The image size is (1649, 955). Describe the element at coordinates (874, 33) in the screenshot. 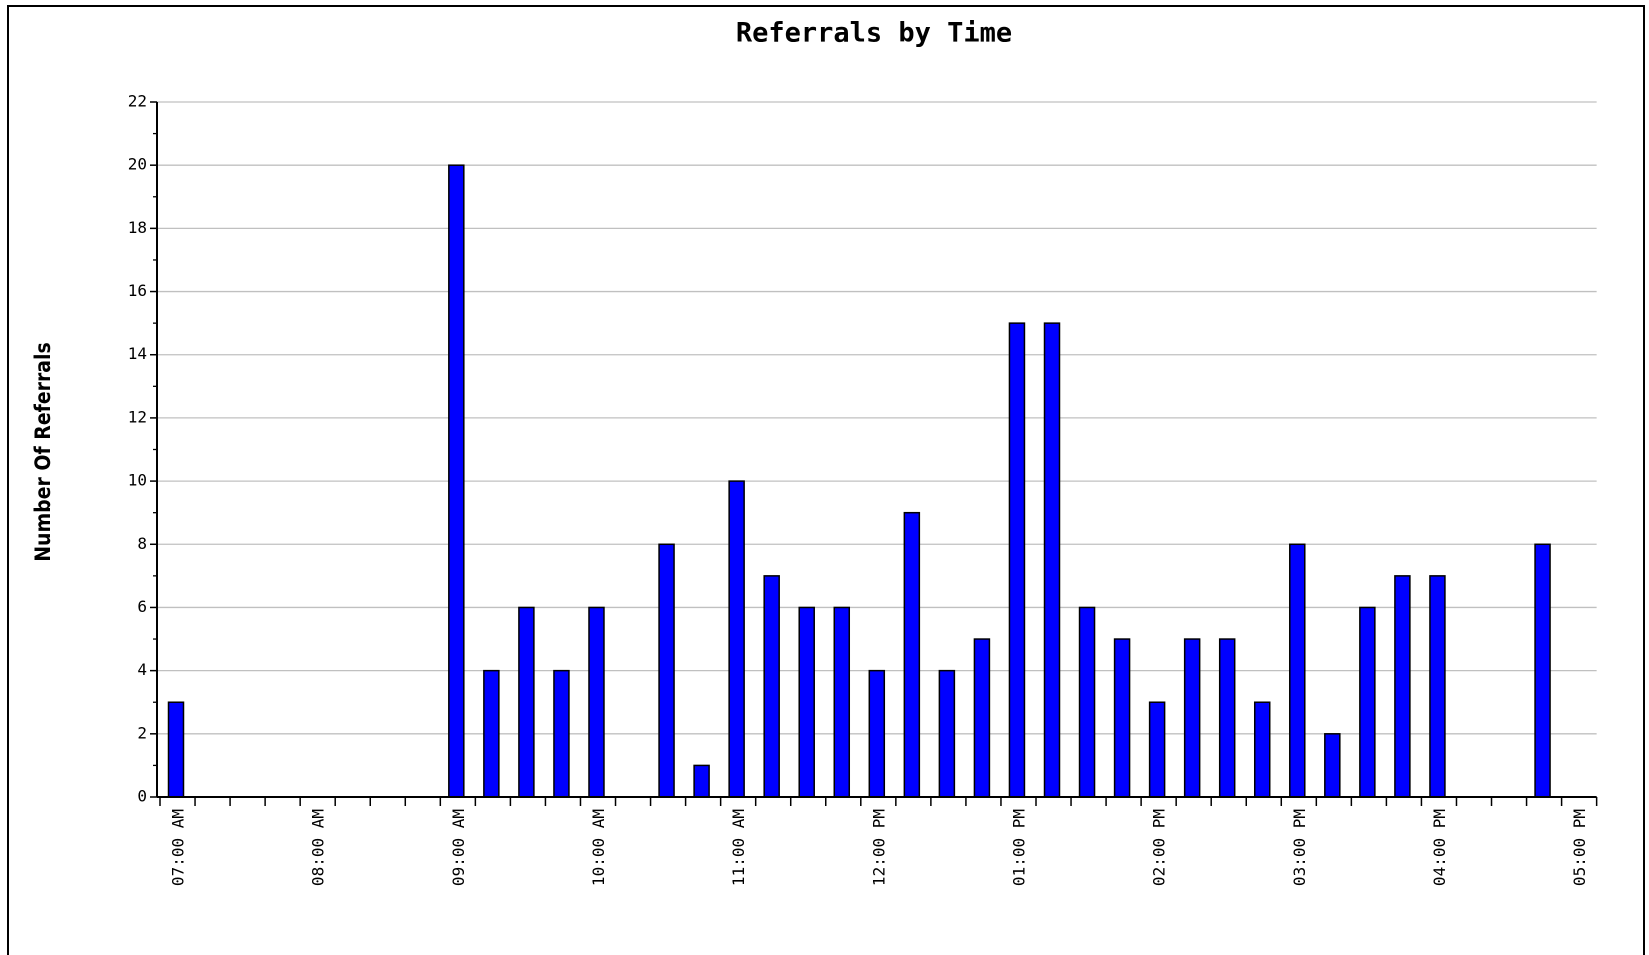

I see `chart-title: Referrals by Time` at that location.